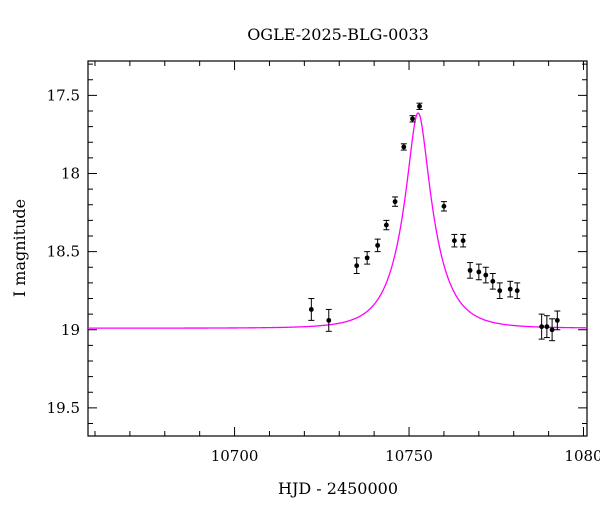 The width and height of the screenshot is (600, 512). Describe the element at coordinates (338, 34) in the screenshot. I see `chart-title: OGLE-2025-BLG-0033` at that location.